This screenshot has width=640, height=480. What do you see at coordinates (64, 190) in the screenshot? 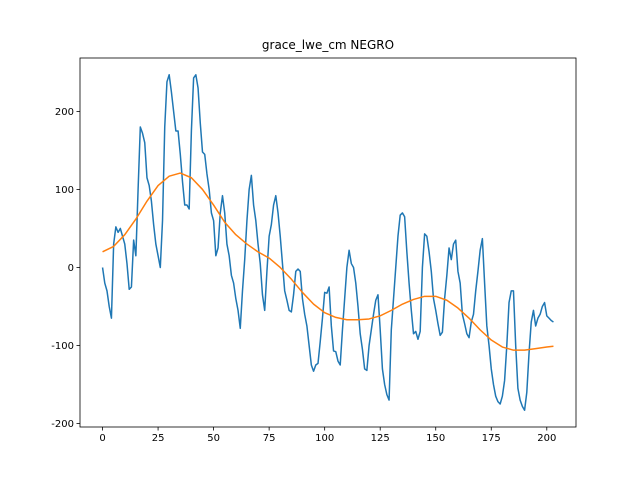
I see `y-tick-label: 100` at bounding box center [64, 190].